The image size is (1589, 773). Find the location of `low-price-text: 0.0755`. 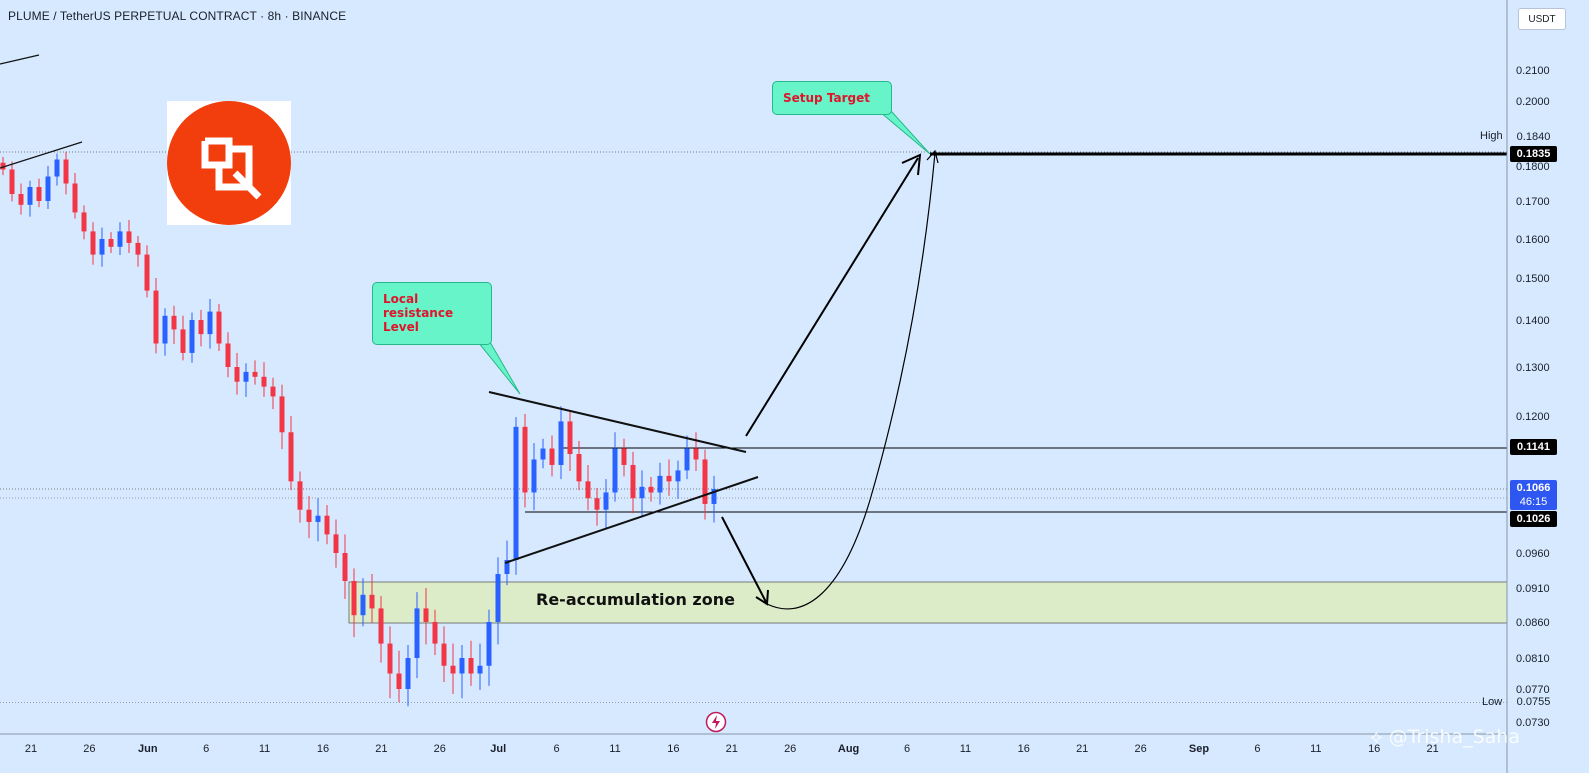

low-price-text: 0.0755 is located at coordinates (1533, 702).